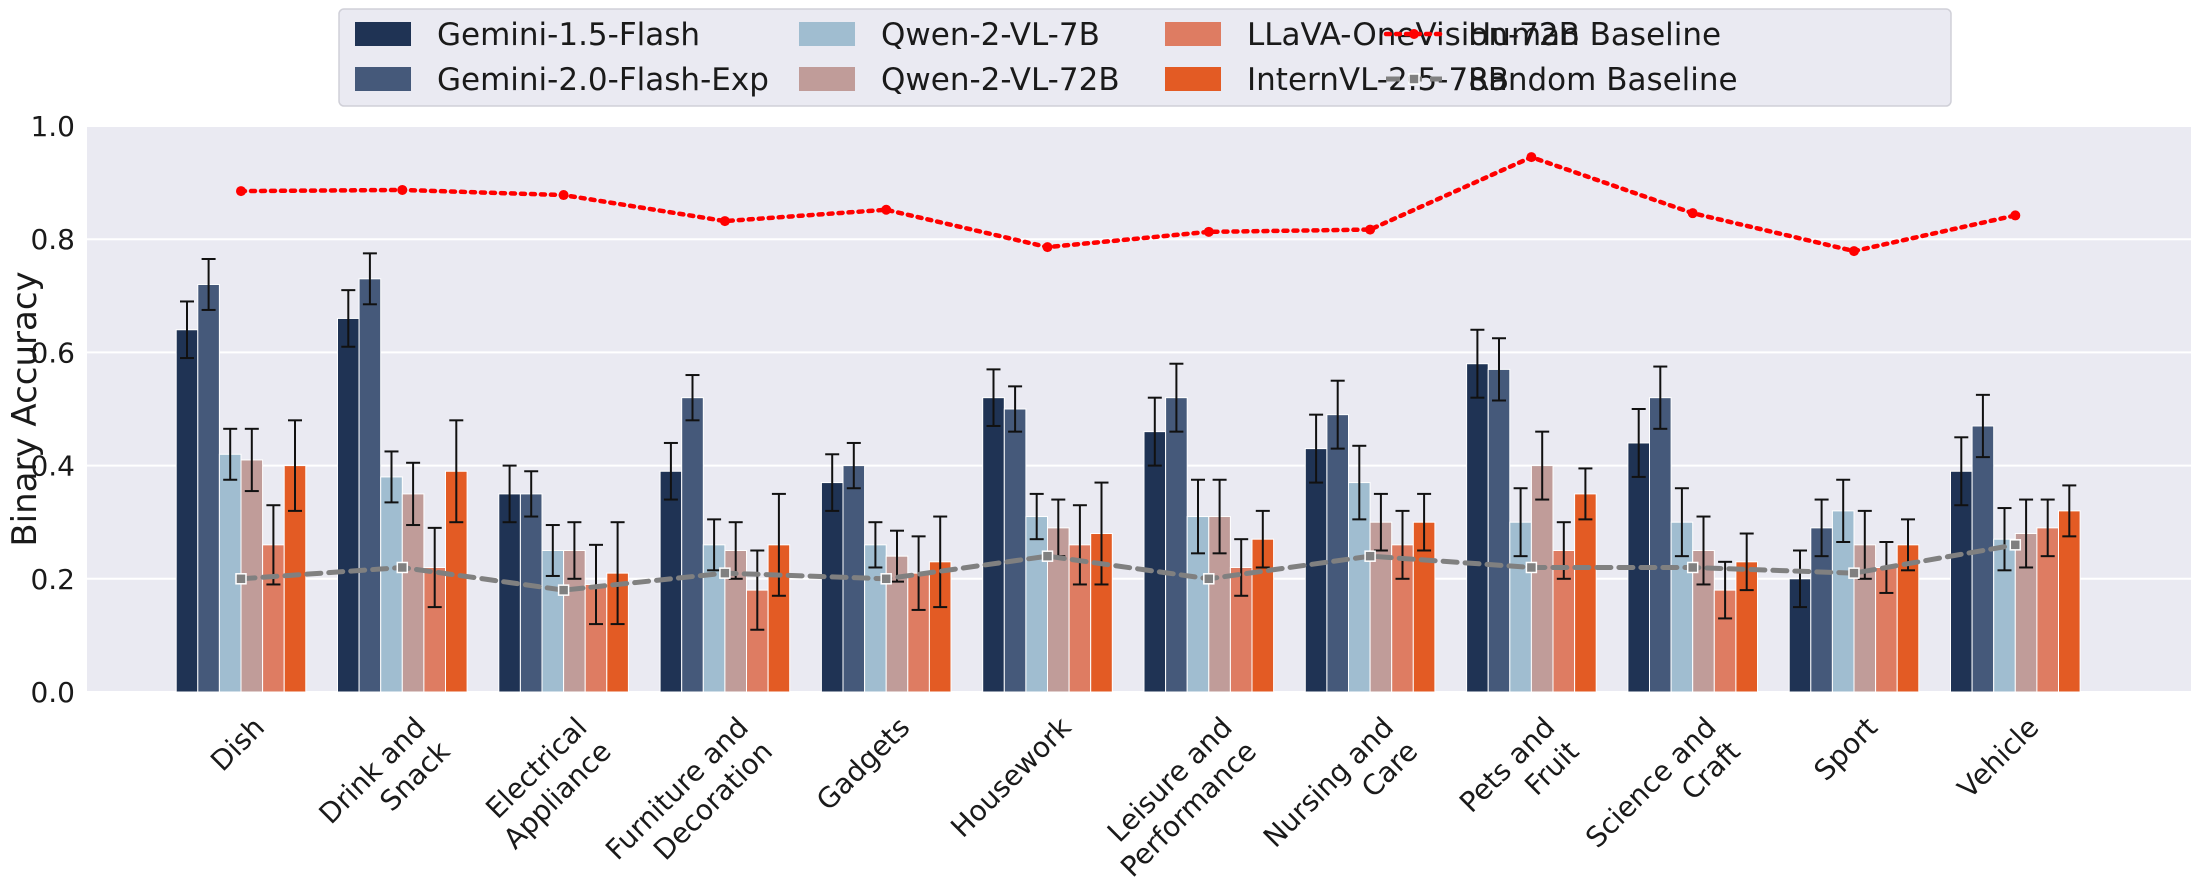 This screenshot has width=2200, height=888. I want to click on x-tick-line: Housework, so click(1011, 777).